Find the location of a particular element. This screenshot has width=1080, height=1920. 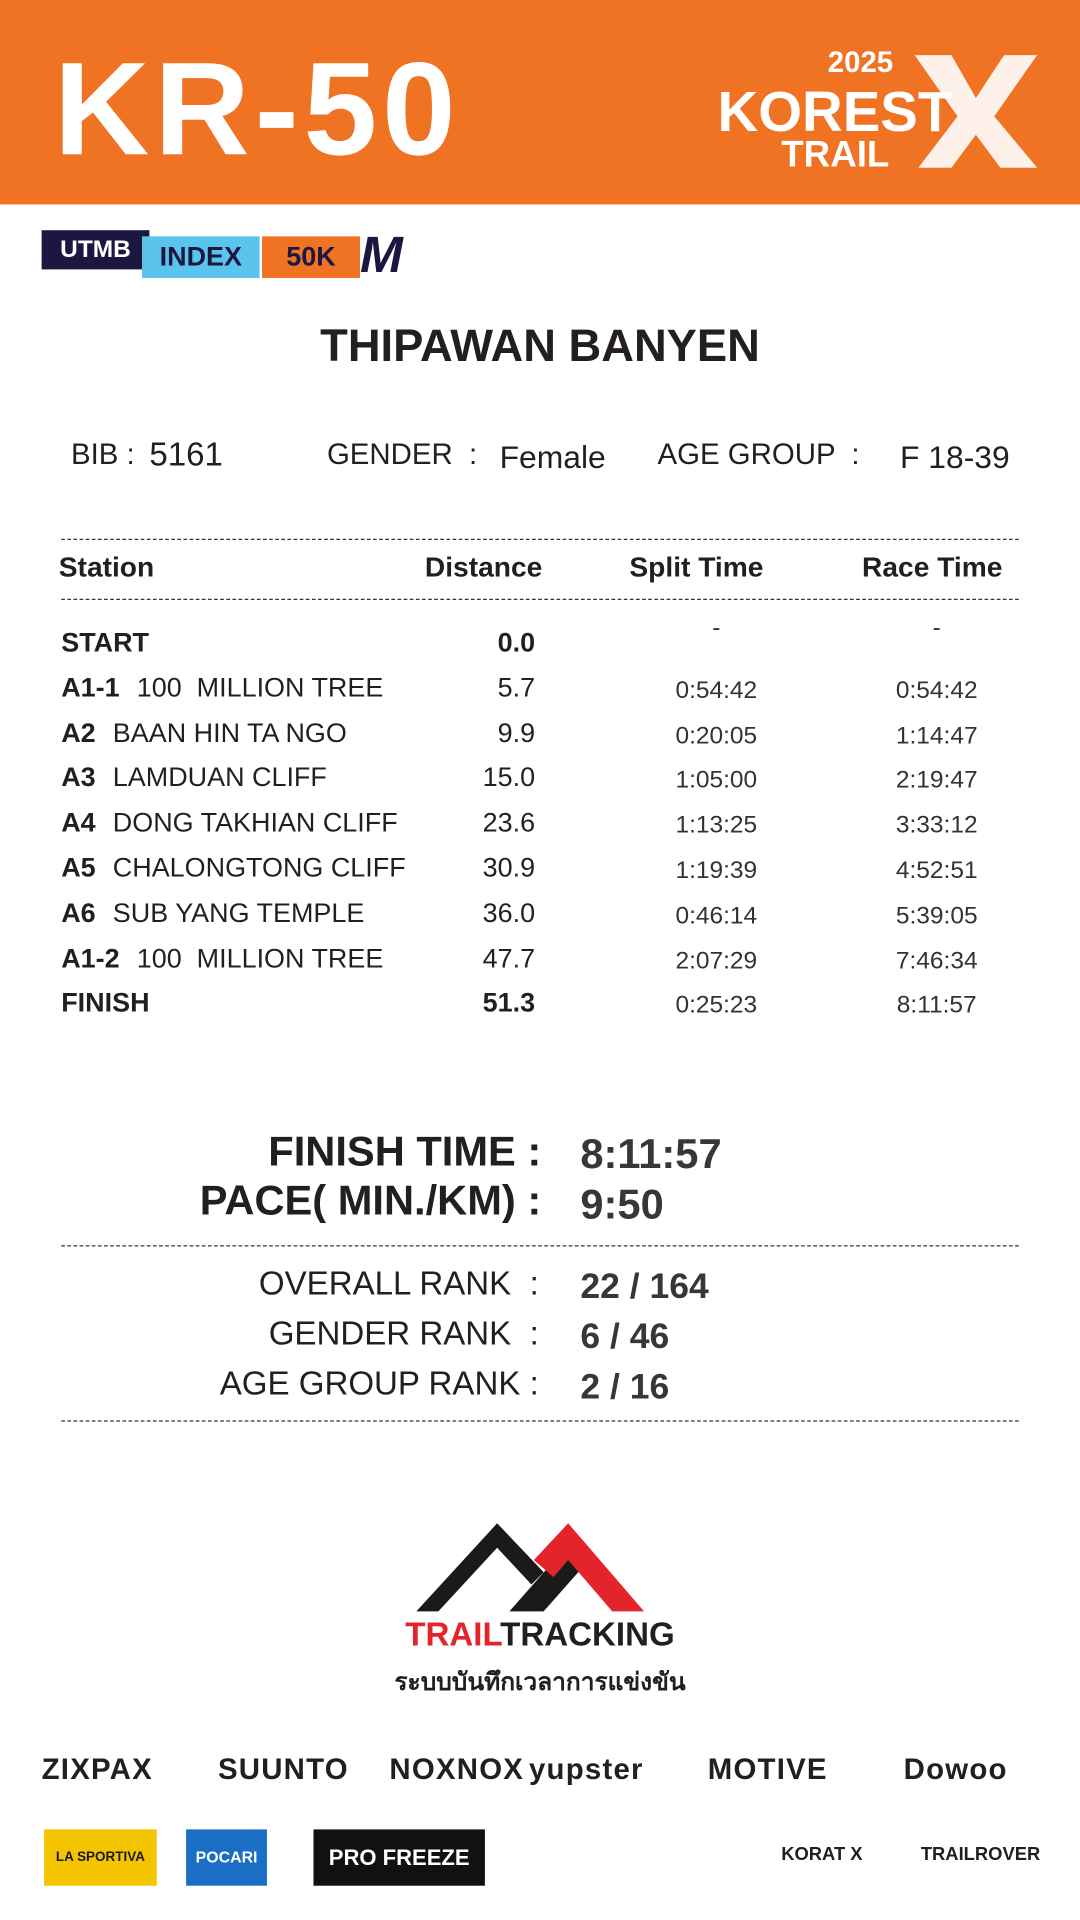

finish-label: FINISH TIME : is located at coordinates (405, 1152).